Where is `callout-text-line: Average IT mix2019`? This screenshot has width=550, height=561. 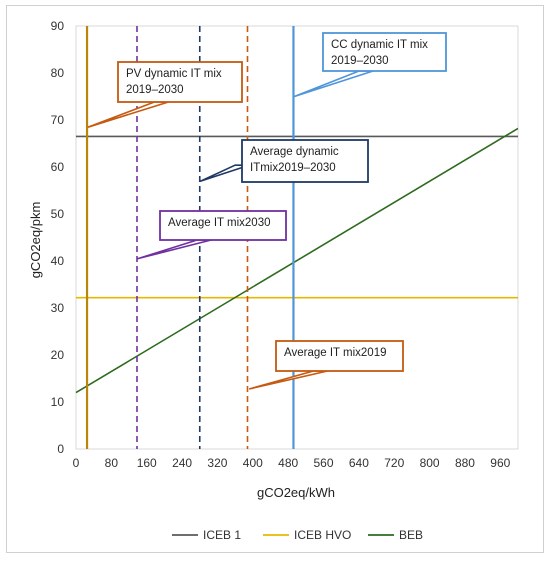 callout-text-line: Average IT mix2019 is located at coordinates (335, 353).